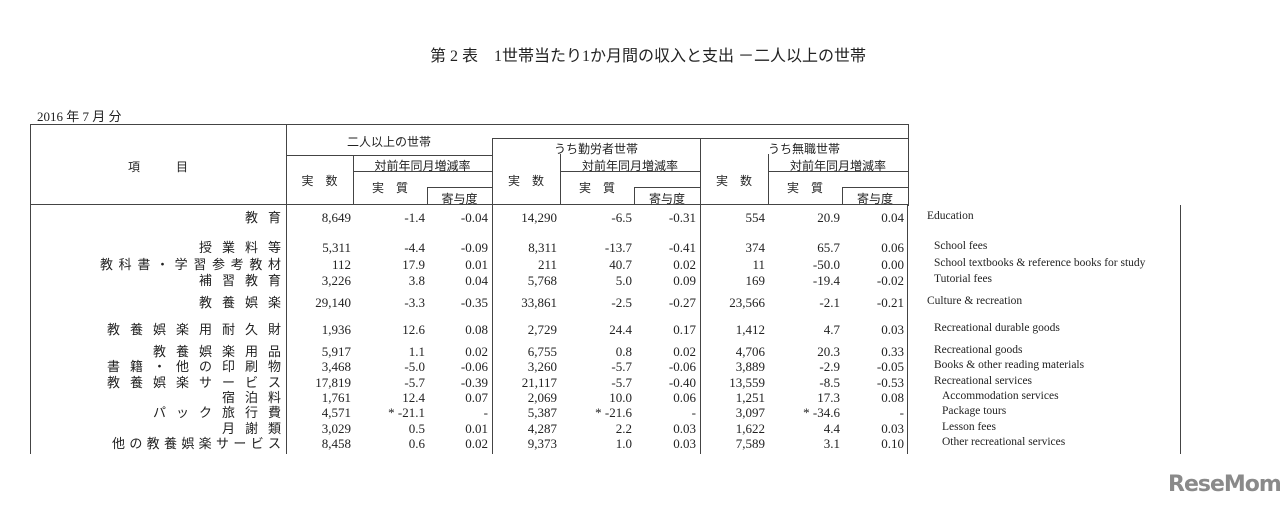 Image resolution: width=1280 pixels, height=509 pixels. What do you see at coordinates (336, 366) in the screenshot?
I see `cell-value: 3,468` at bounding box center [336, 366].